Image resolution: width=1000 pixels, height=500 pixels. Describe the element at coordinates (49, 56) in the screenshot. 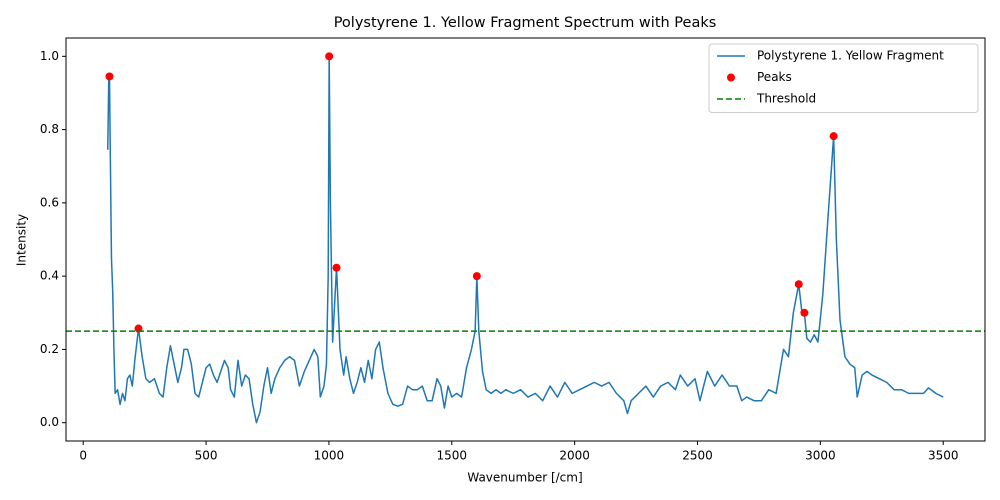

I see `y-tick-label: 1.0` at that location.